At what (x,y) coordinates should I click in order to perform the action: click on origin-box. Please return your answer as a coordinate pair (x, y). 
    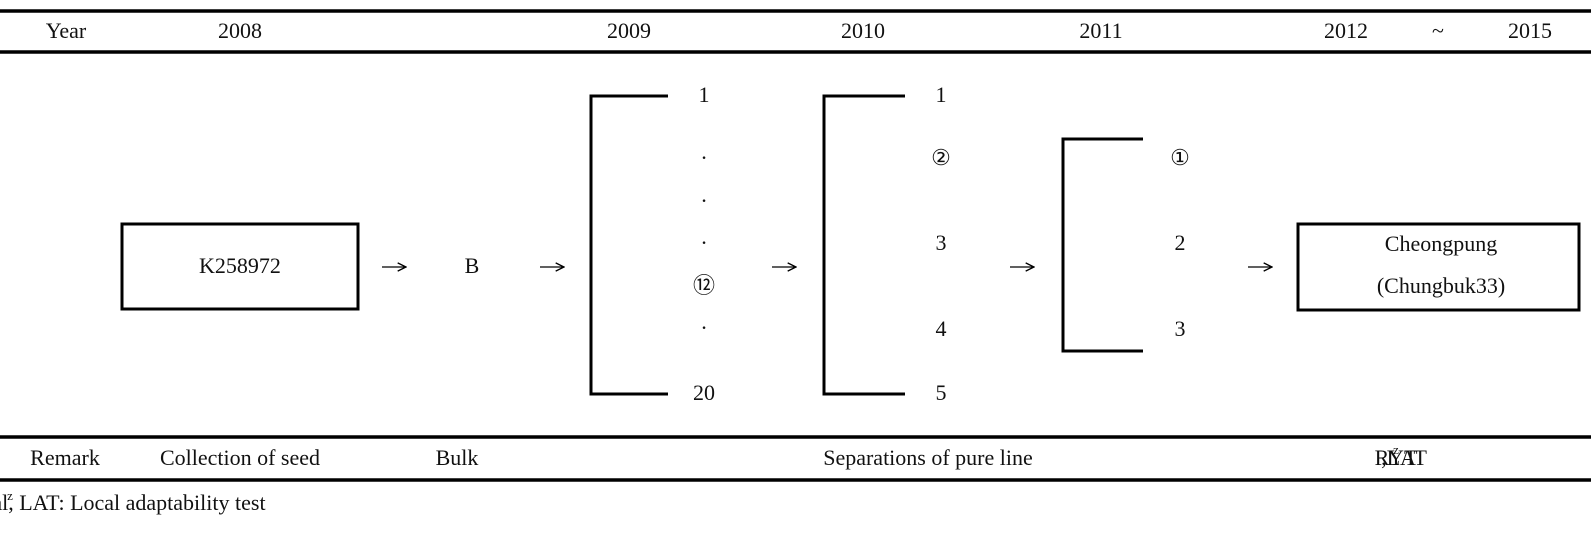
    Looking at the image, I should click on (240, 266).